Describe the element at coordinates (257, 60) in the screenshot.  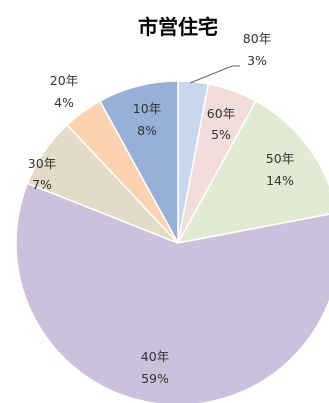
I see `slice-percent-label: 3%` at that location.